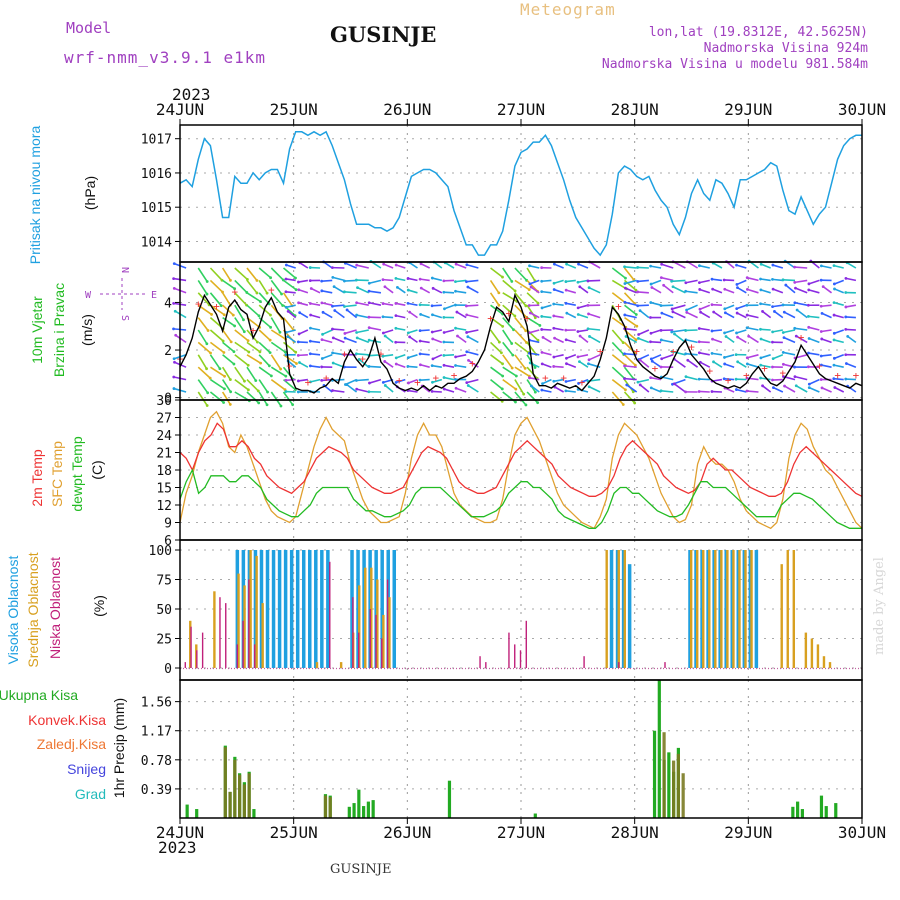 The height and width of the screenshot is (900, 900). Describe the element at coordinates (349, 812) in the screenshot. I see `total-rain-bar` at that location.